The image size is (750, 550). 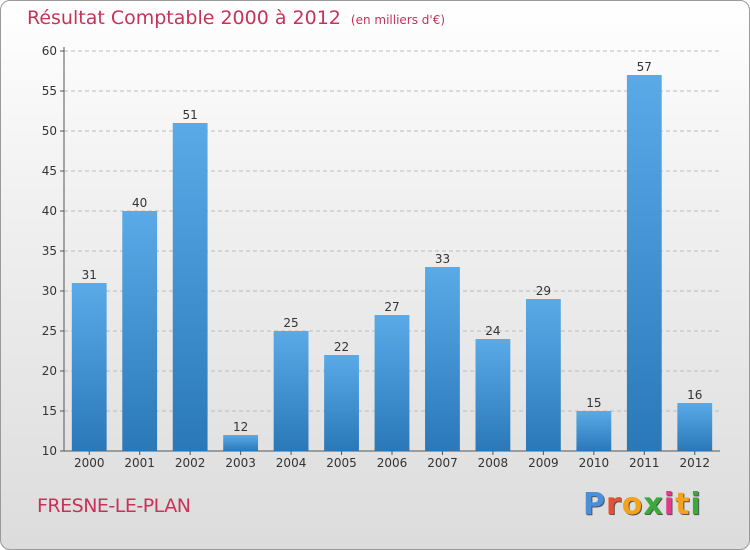 What do you see at coordinates (190, 115) in the screenshot?
I see `bar-value-label: 51` at bounding box center [190, 115].